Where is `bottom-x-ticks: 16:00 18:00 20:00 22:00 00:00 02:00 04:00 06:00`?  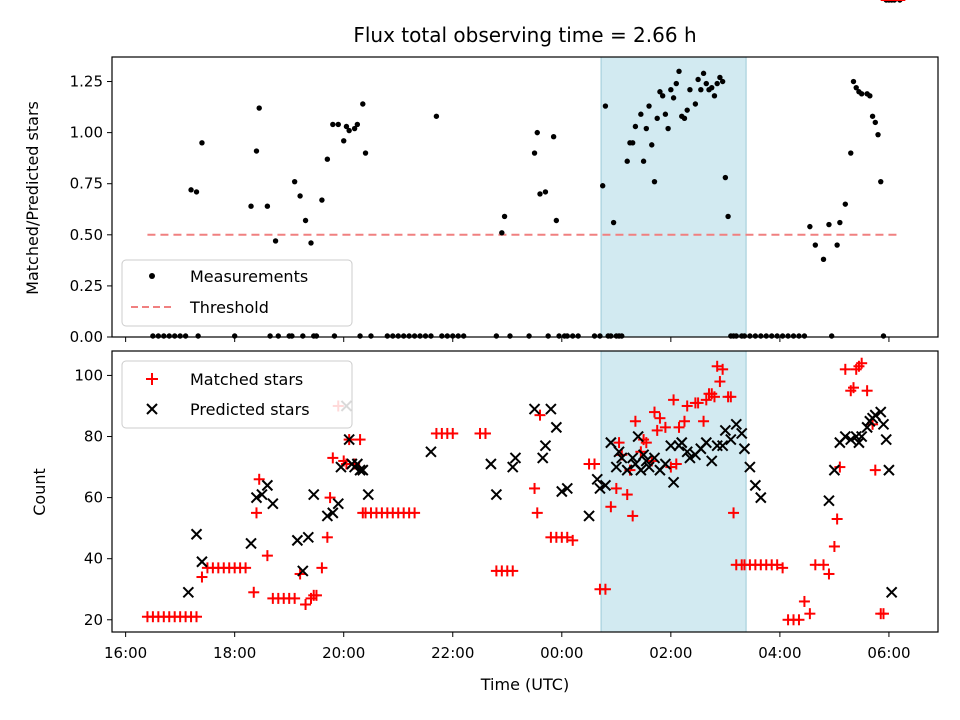 bottom-x-ticks: 16:00 18:00 20:00 22:00 00:00 02:00 04:00 06:00 is located at coordinates (507, 647).